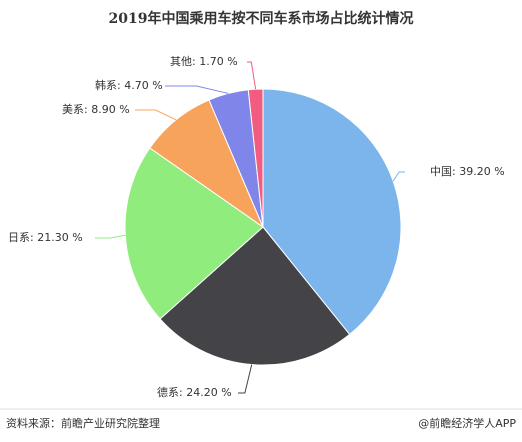 The image size is (522, 442). What do you see at coordinates (129, 85) in the screenshot?
I see `data-label: 韩系: 4.70 %` at bounding box center [129, 85].